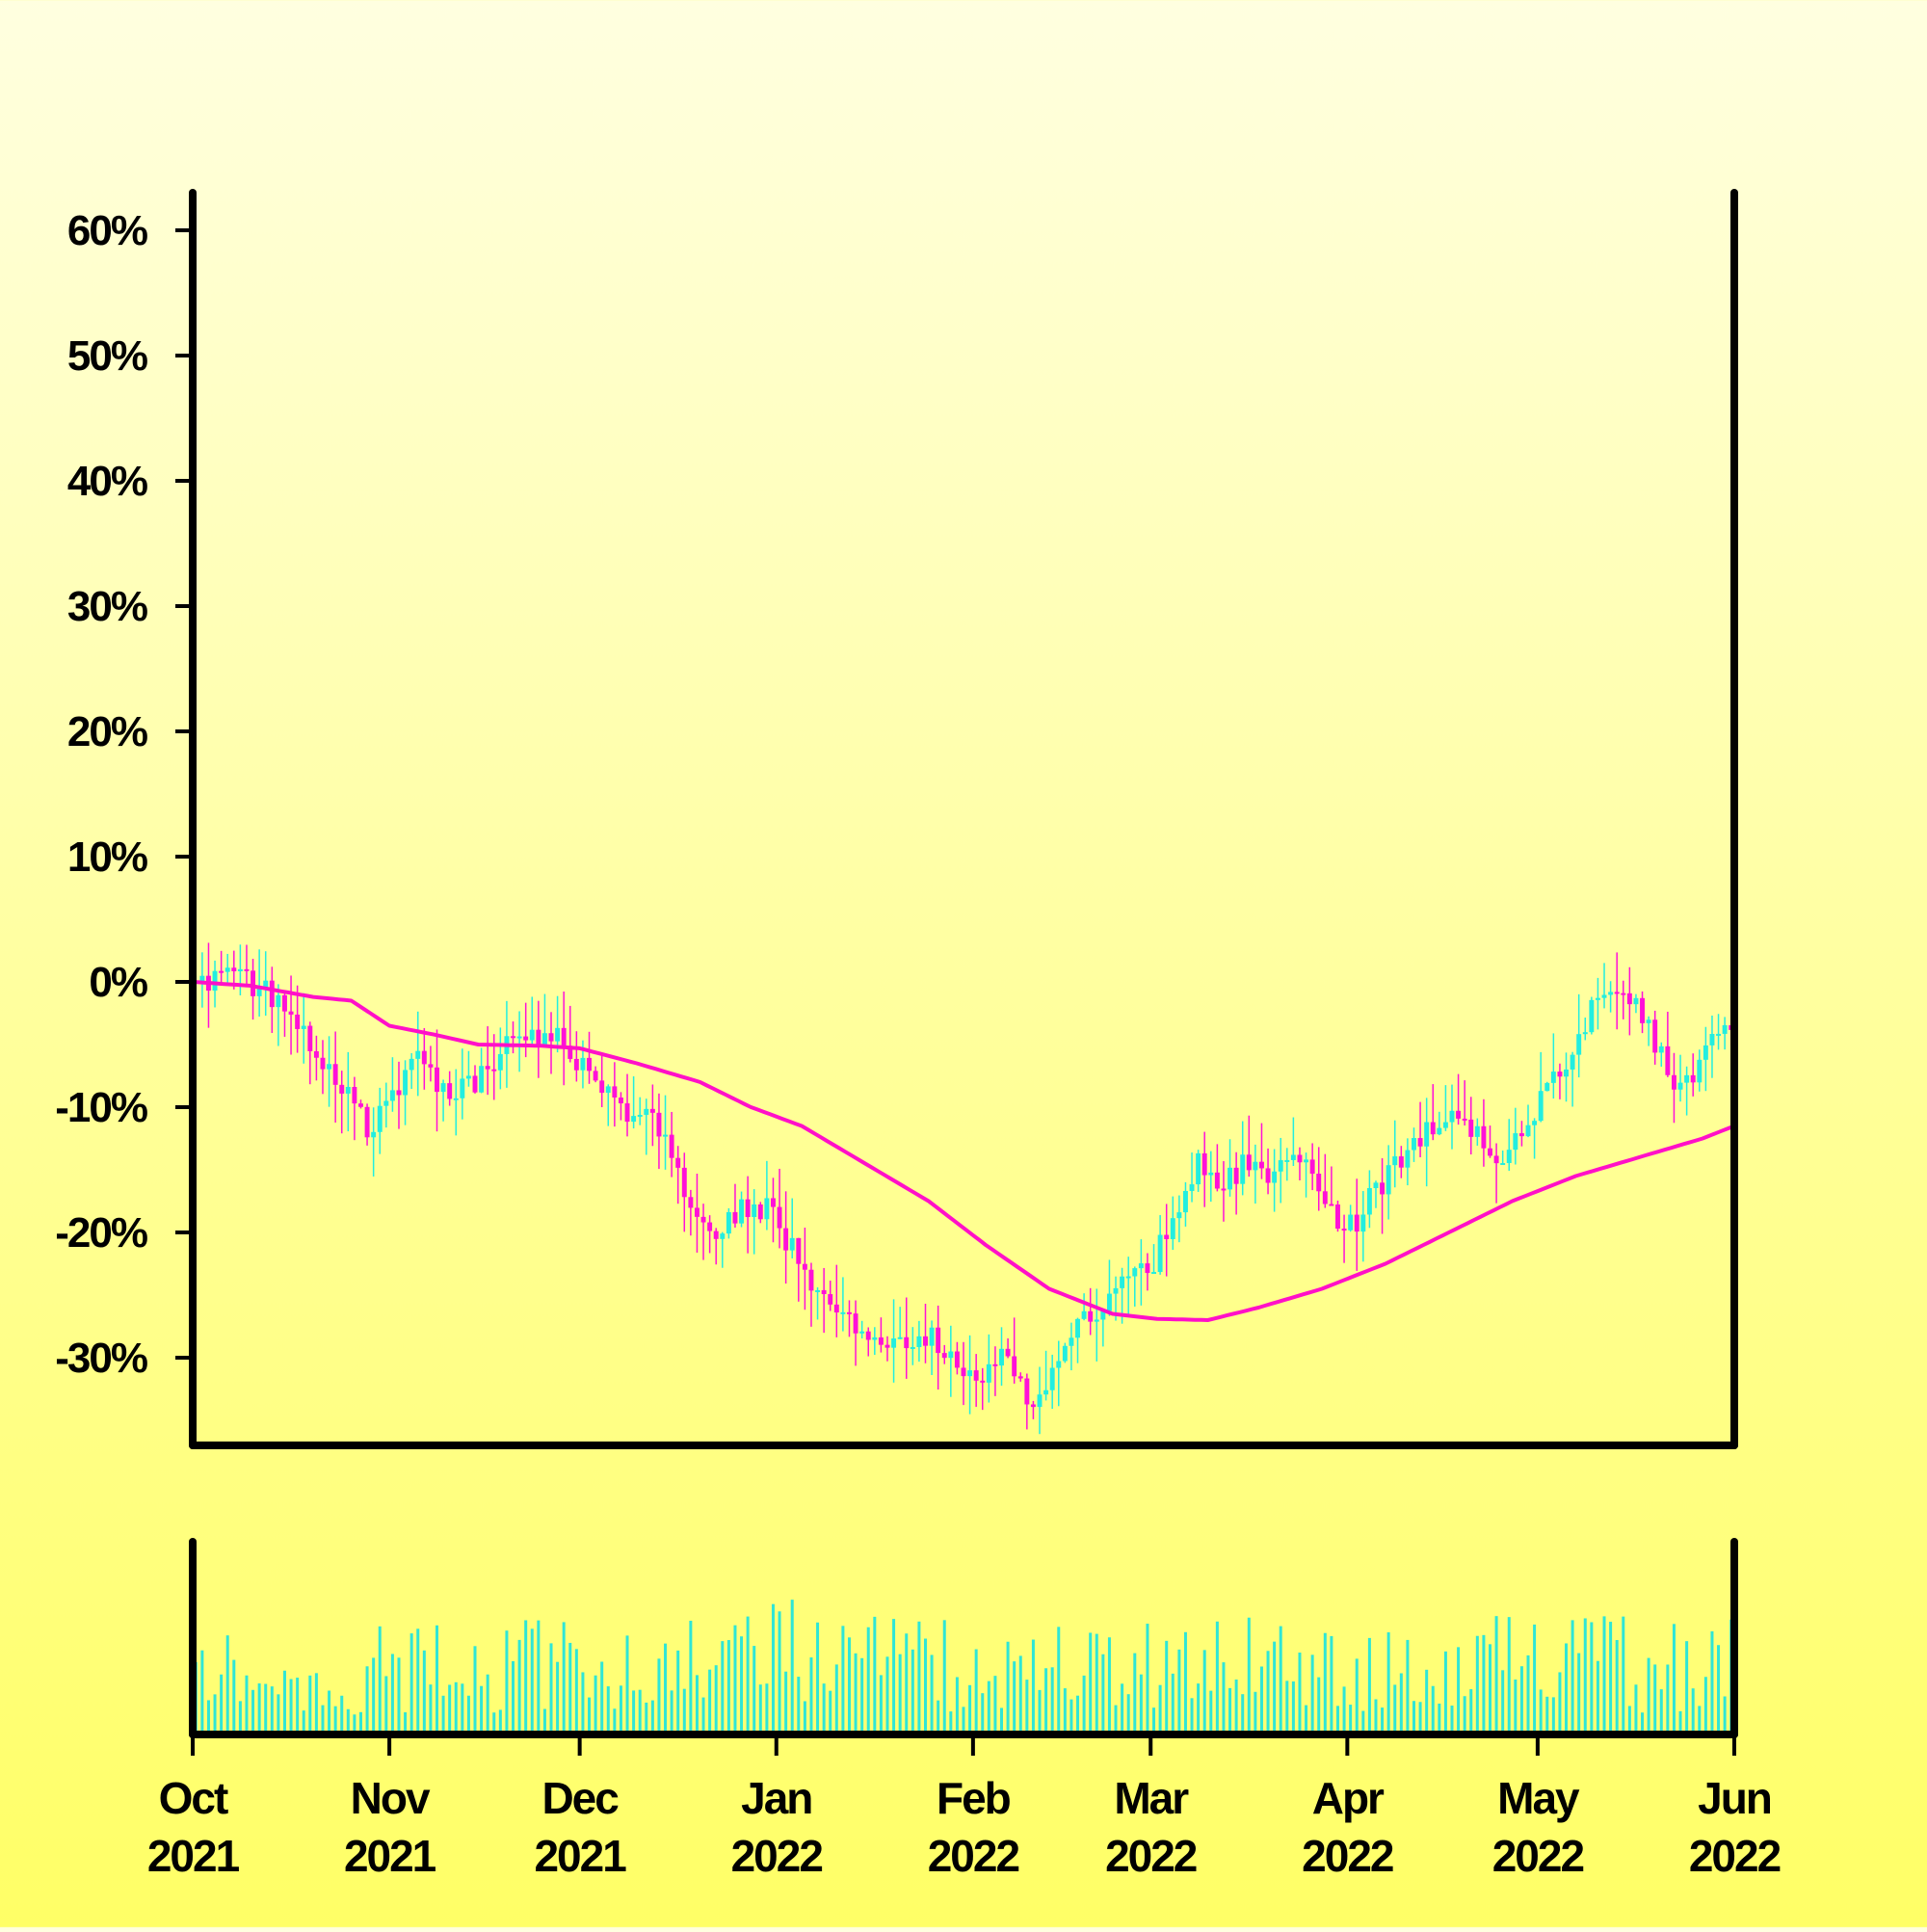 This screenshot has width=1927, height=1932. What do you see at coordinates (107, 606) in the screenshot?
I see `y-tick-label: 30%` at bounding box center [107, 606].